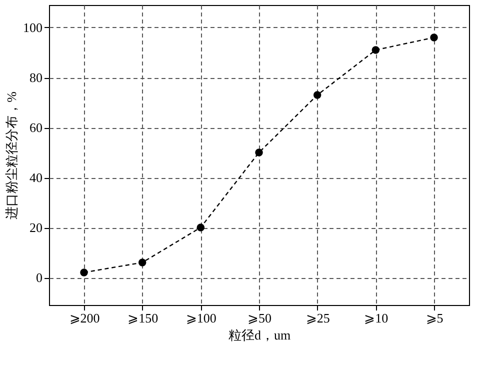  Describe the element at coordinates (36, 227) in the screenshot. I see `y-tick-label: 20` at that location.